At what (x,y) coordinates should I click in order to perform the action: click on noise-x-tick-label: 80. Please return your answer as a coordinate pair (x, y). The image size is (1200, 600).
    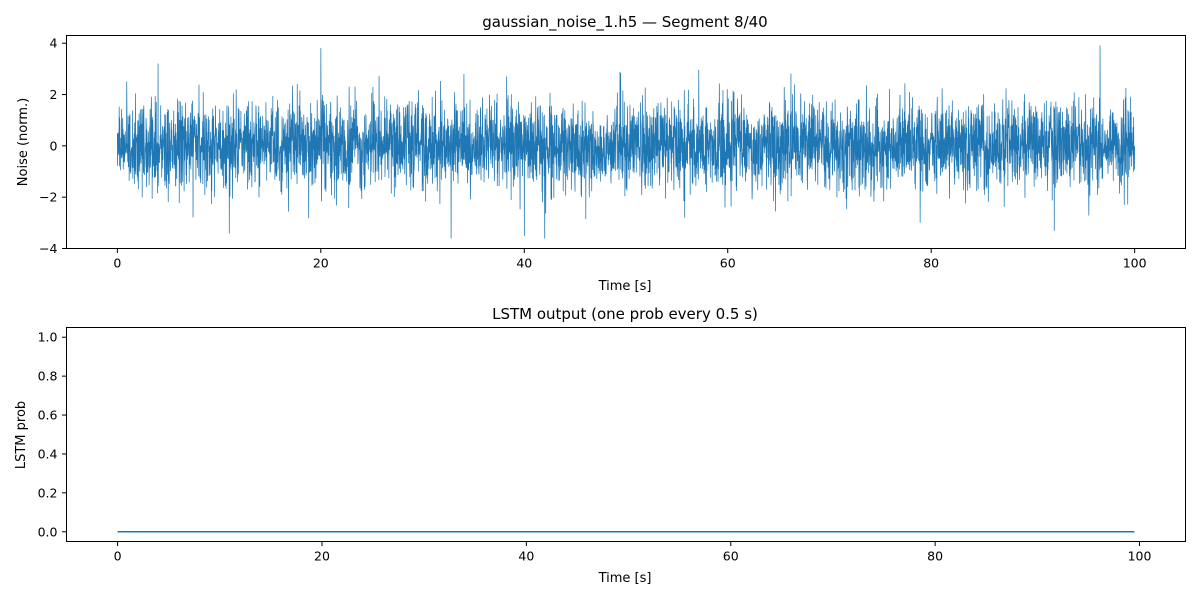
    Looking at the image, I should click on (931, 263).